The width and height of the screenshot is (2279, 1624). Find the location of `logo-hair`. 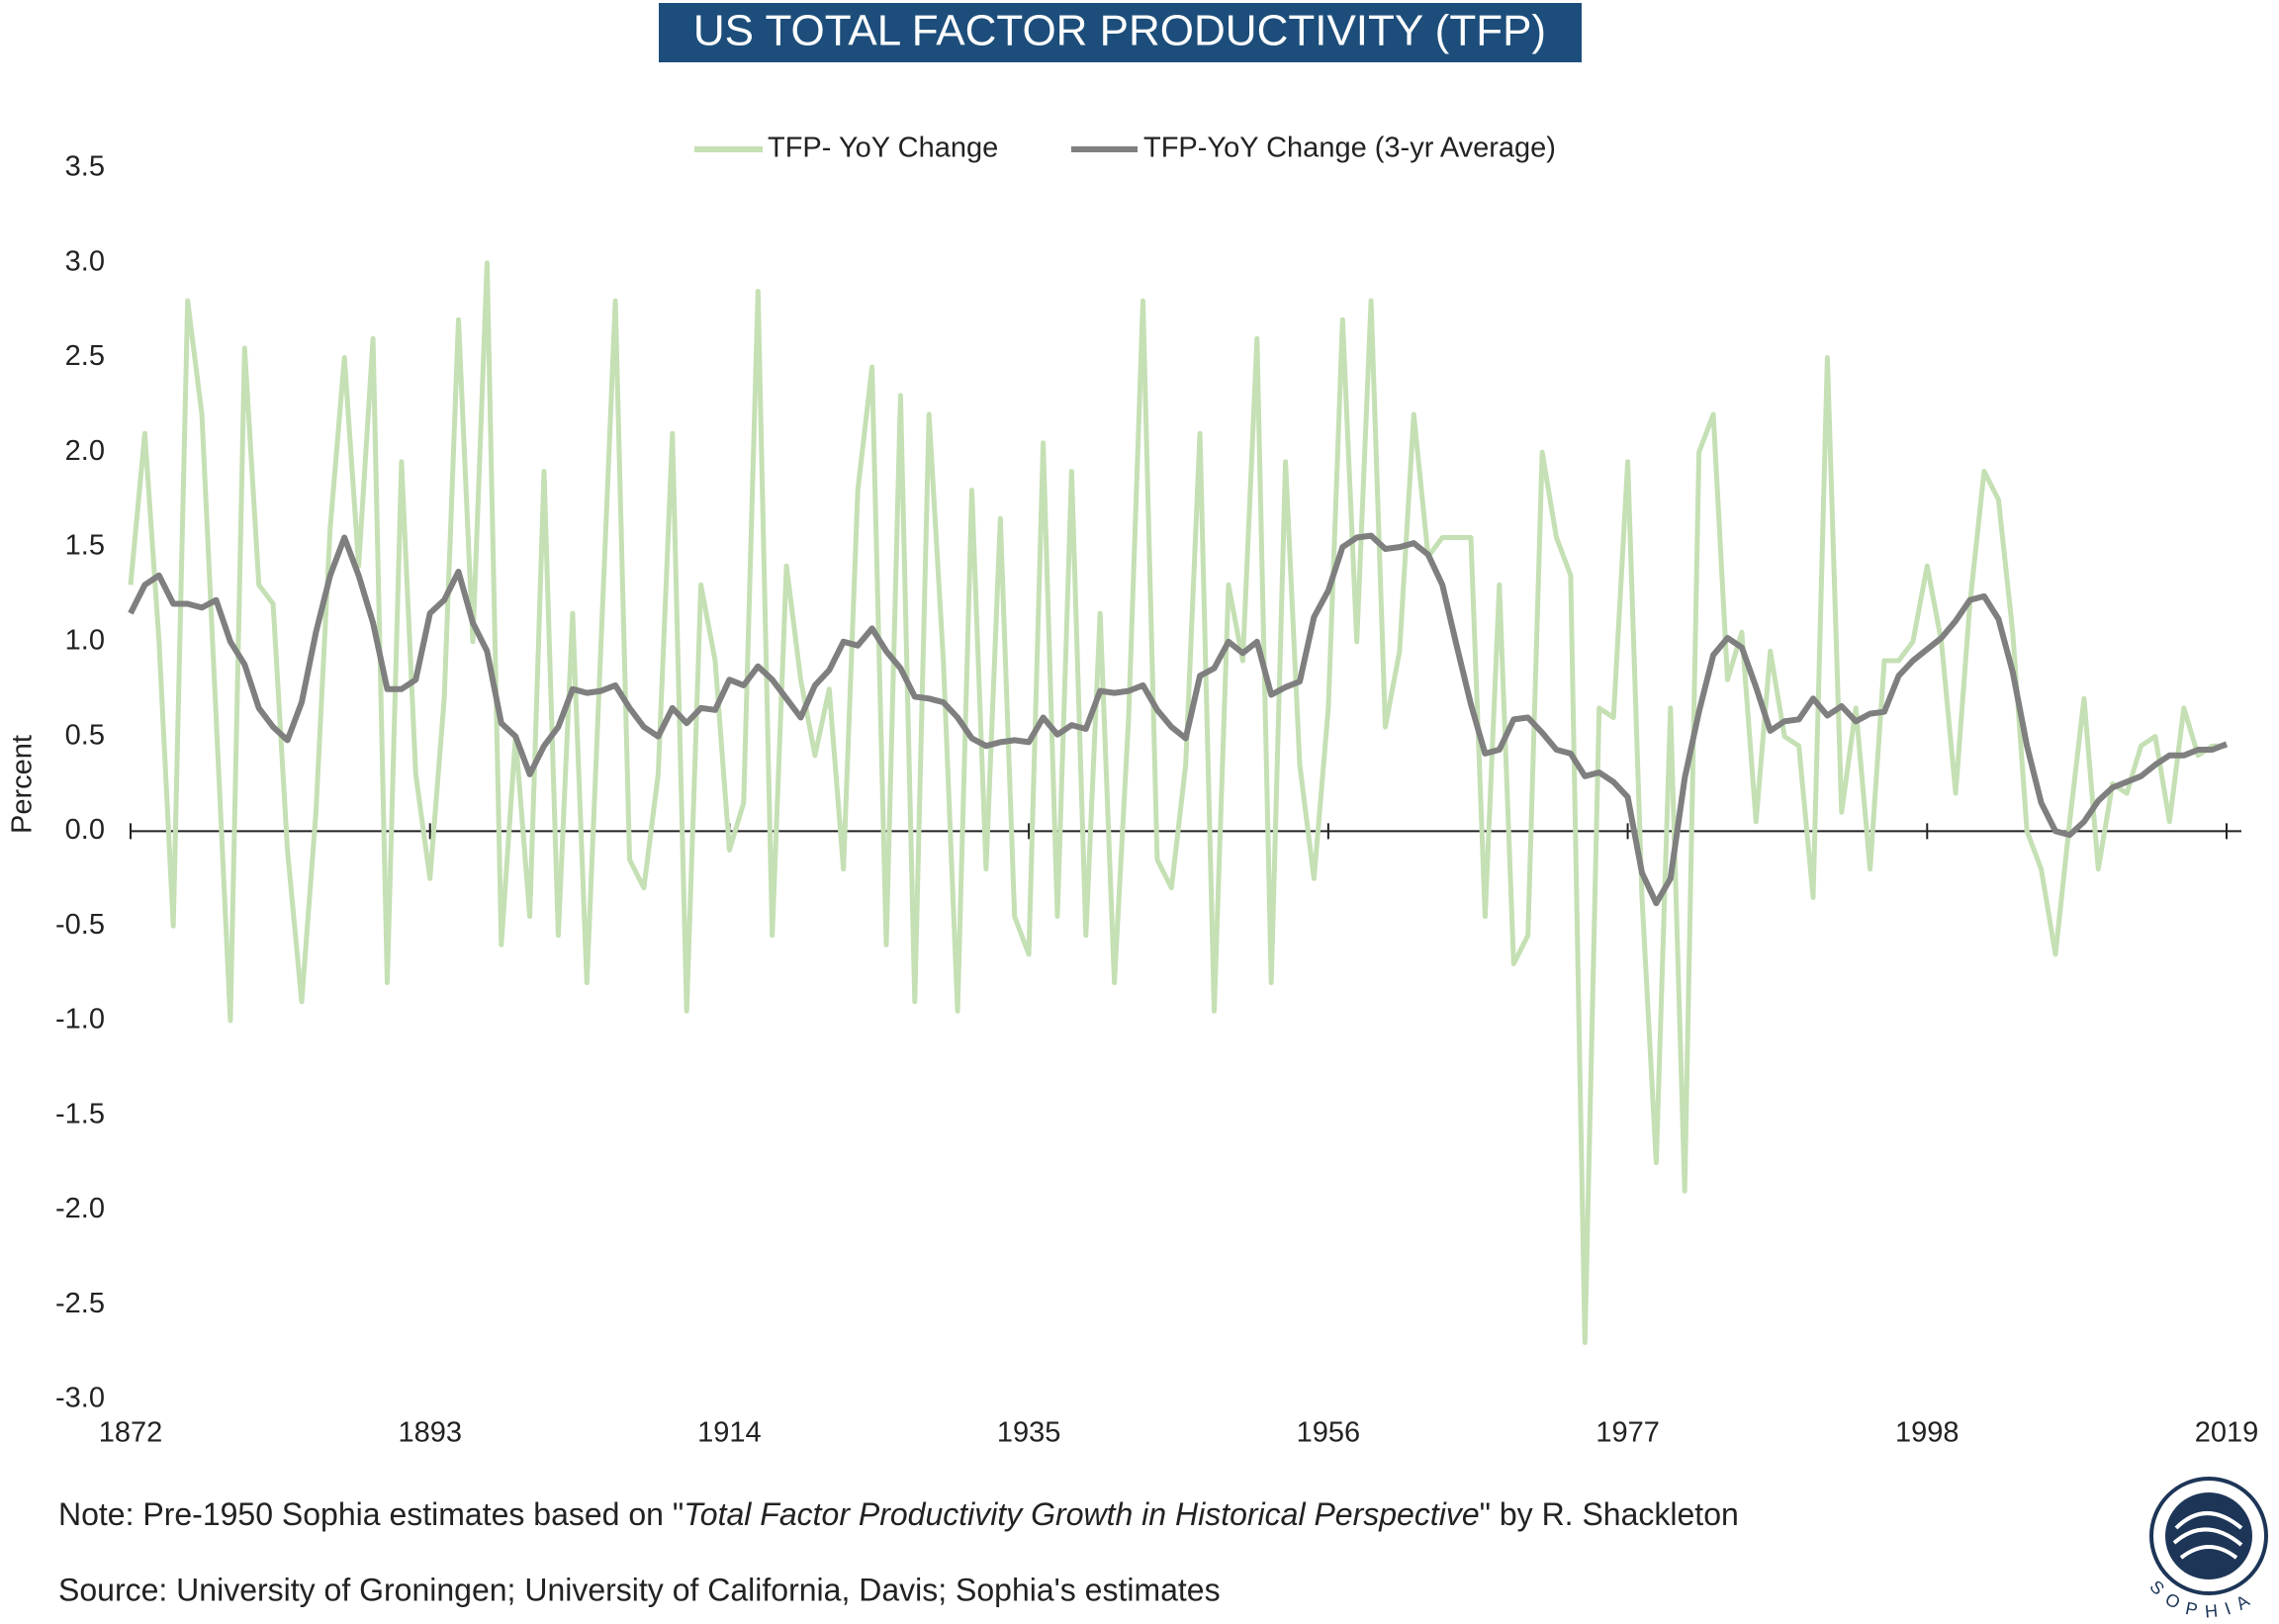

logo-hair is located at coordinates (2207, 1535).